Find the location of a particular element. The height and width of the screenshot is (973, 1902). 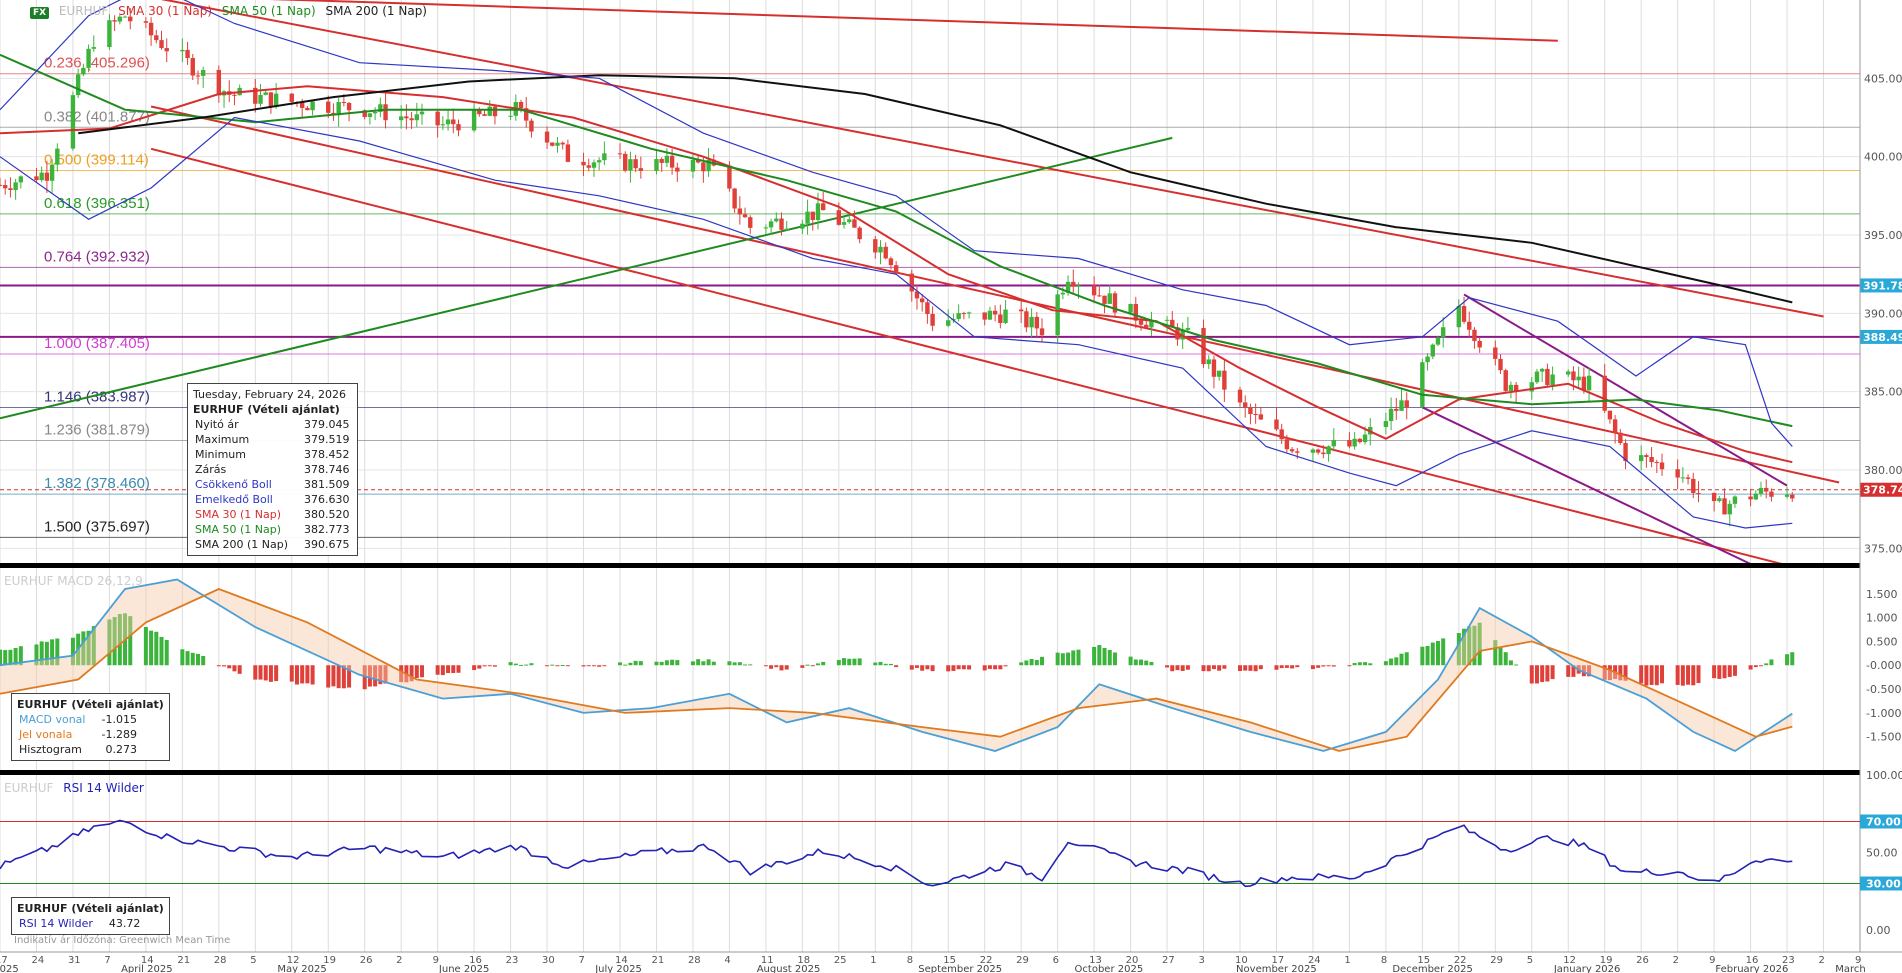

tooltip-row-value: 43.72 is located at coordinates (124, 923).